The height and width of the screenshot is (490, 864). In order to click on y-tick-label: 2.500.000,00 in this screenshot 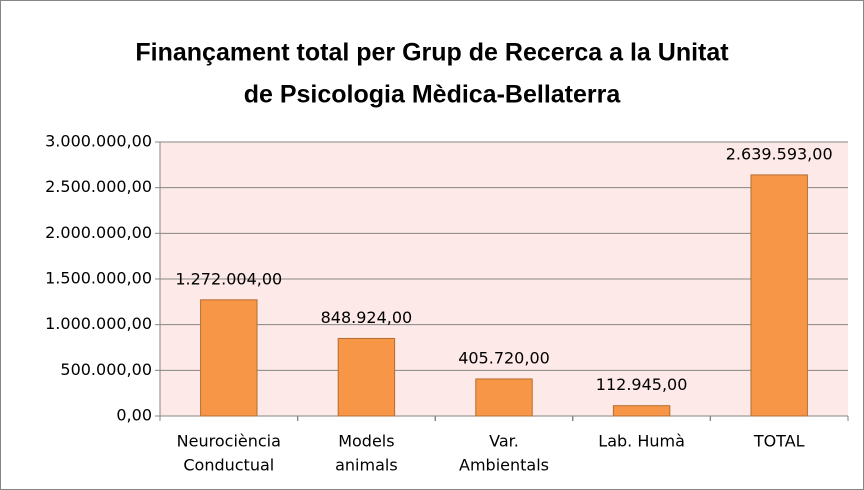, I will do `click(98, 186)`.